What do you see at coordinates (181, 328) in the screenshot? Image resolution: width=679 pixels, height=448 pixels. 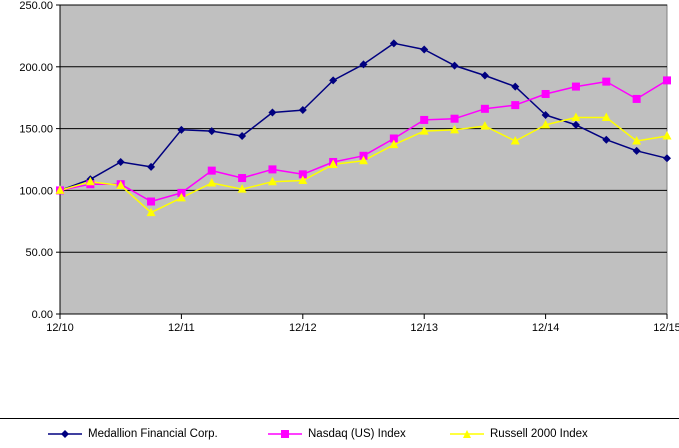 I see `x-tick-label: 12/11` at bounding box center [181, 328].